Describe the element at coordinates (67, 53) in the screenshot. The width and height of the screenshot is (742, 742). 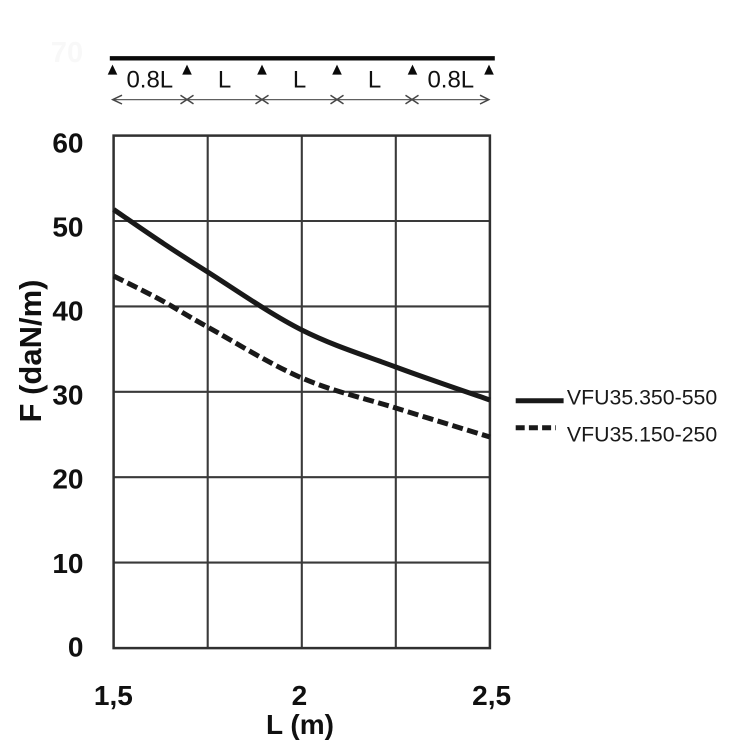
I see `svg-text: 70` at that location.